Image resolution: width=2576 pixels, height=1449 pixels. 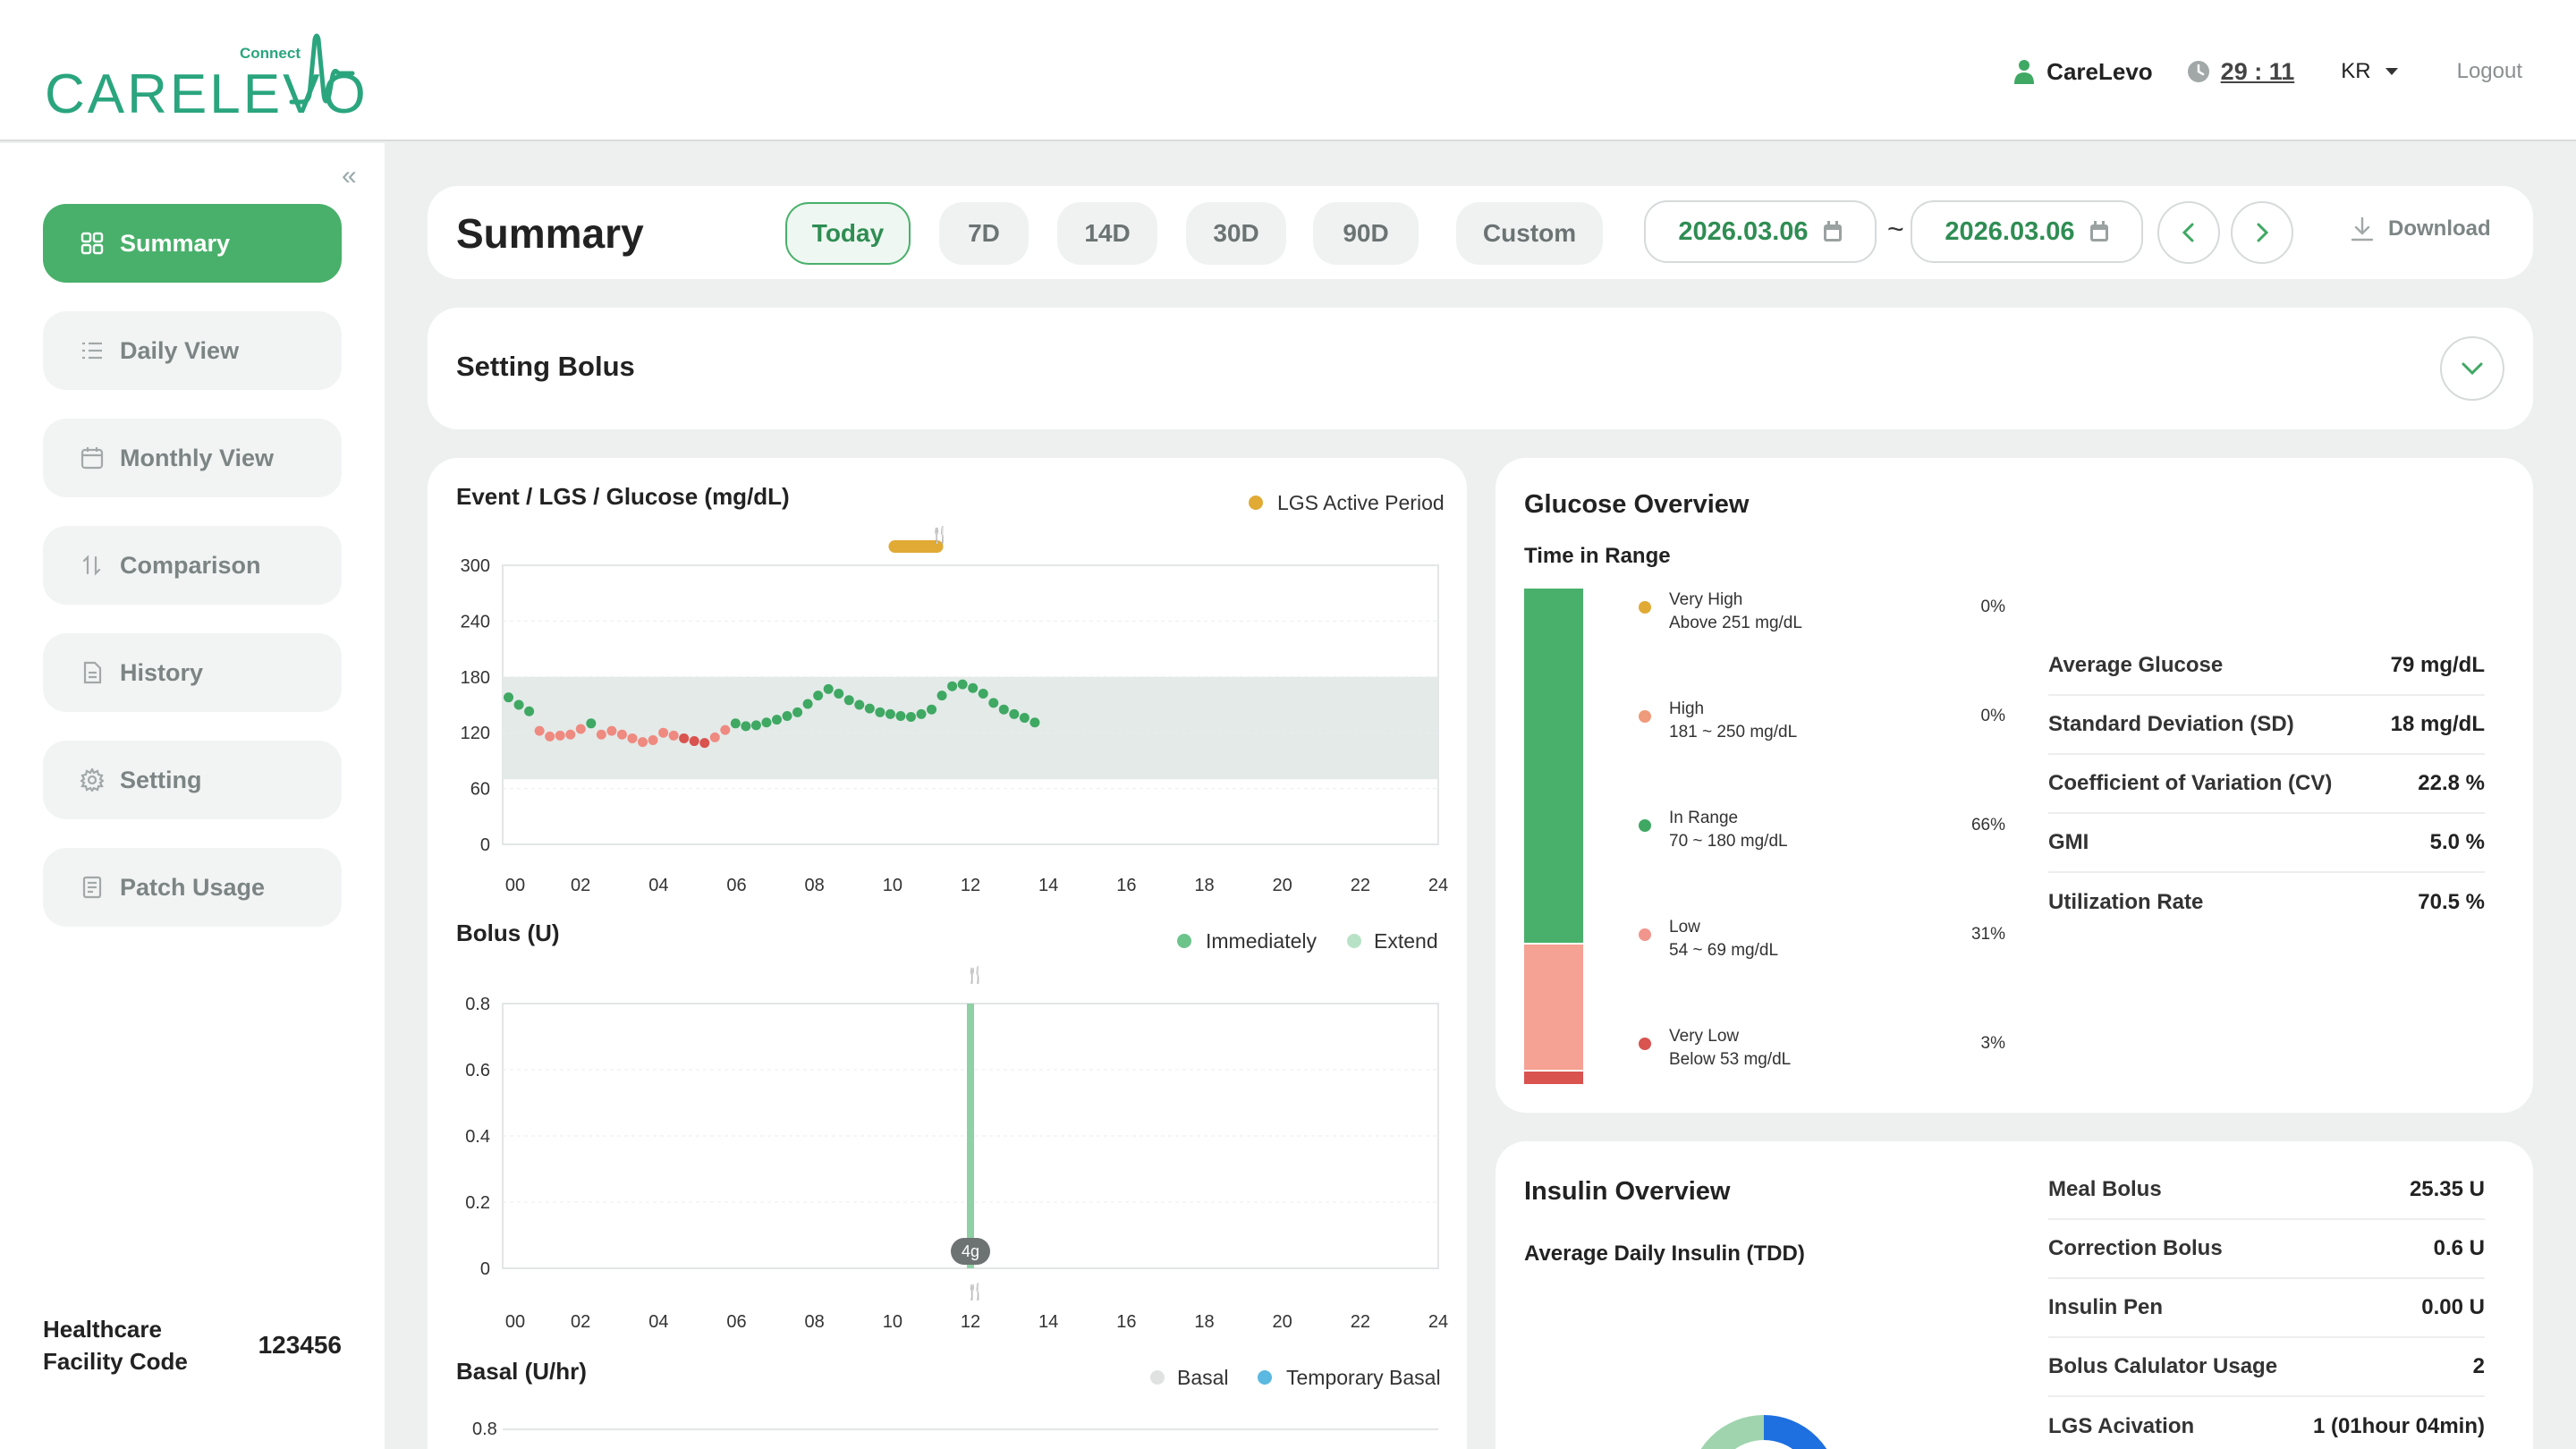 I want to click on stat-utilization-rate: Utilization Rate 70.5 %, so click(x=2266, y=902).